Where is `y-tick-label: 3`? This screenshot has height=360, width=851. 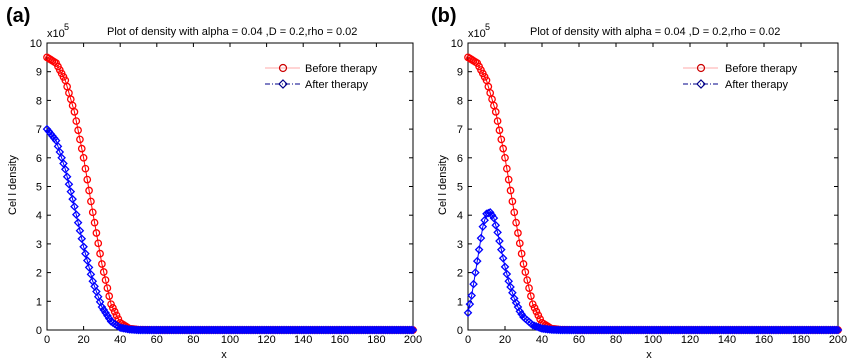
y-tick-label: 3 is located at coordinates (39, 245).